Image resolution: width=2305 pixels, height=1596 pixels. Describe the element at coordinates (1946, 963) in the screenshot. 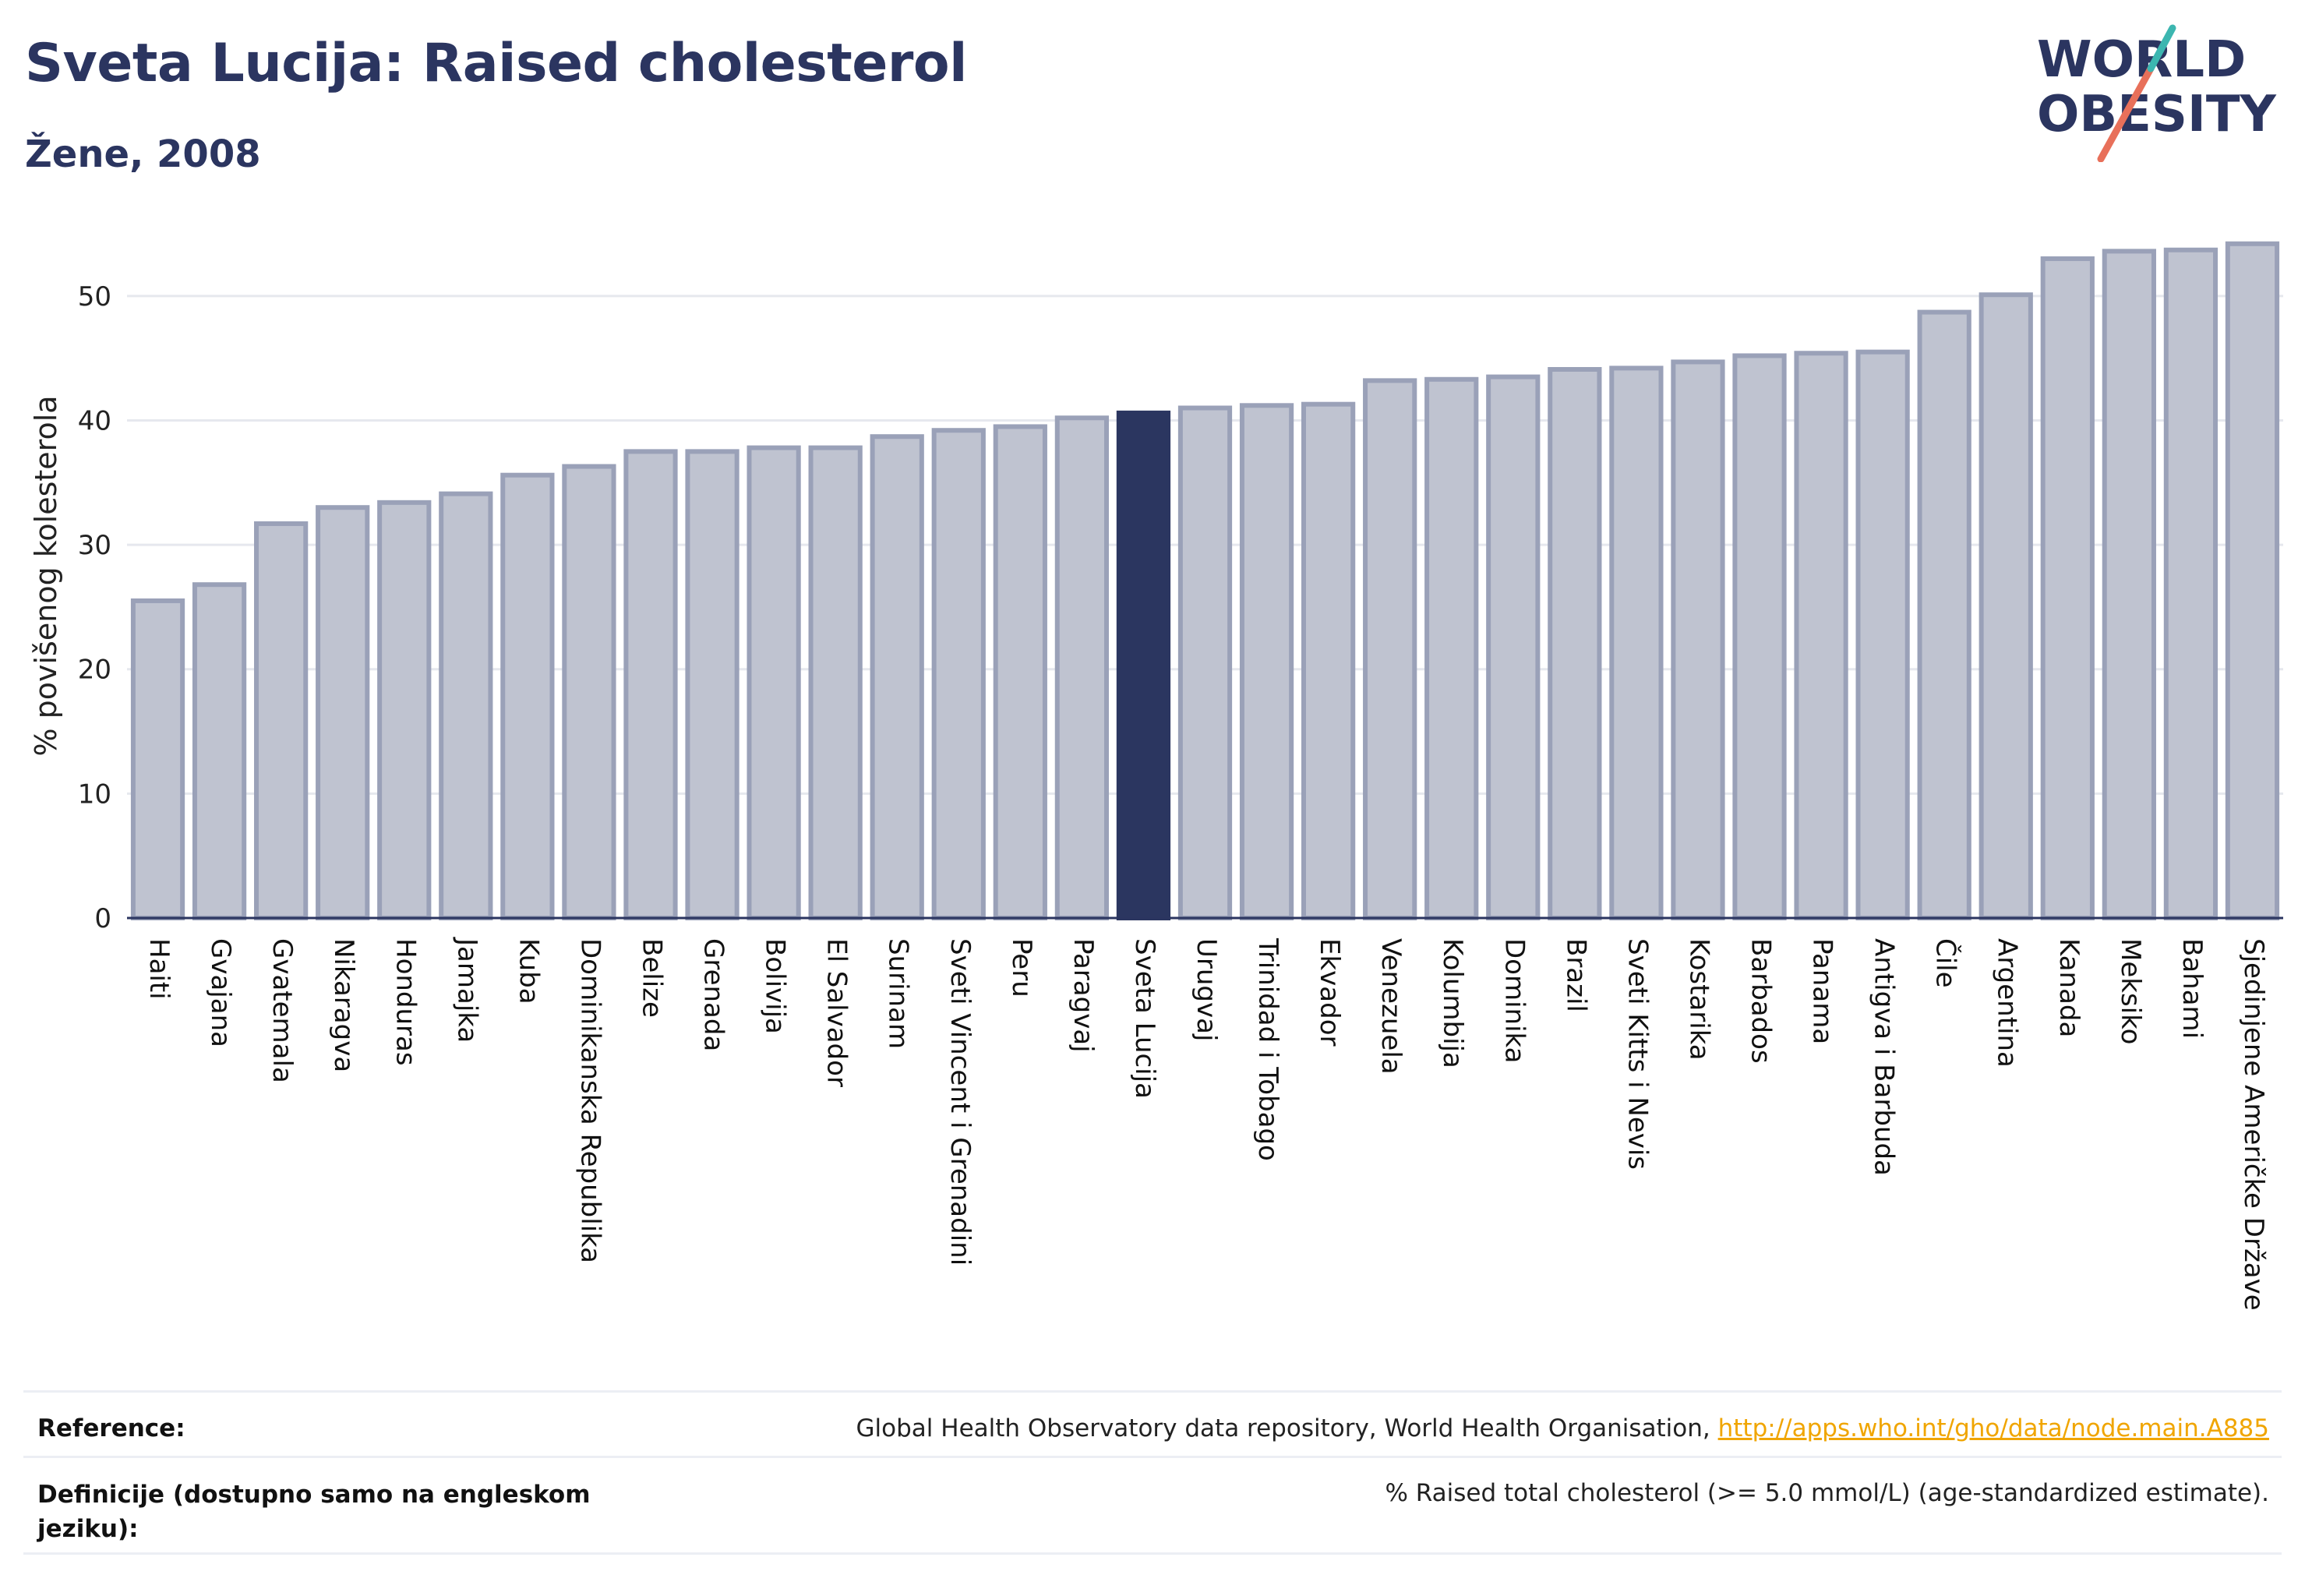

I see `x-tick-label: Čile` at that location.